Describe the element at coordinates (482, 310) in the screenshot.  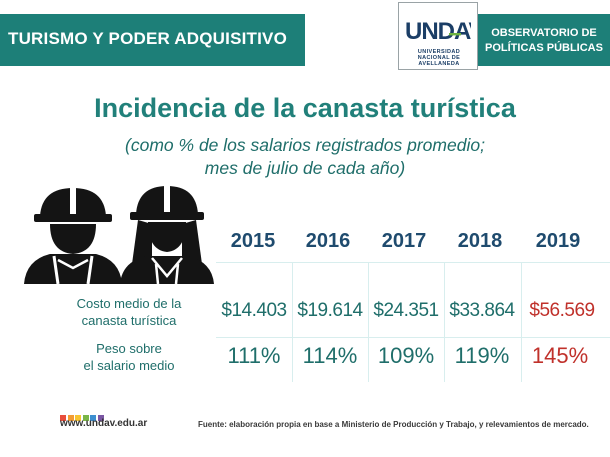
I see `cost-cell-2018: $33.864` at that location.